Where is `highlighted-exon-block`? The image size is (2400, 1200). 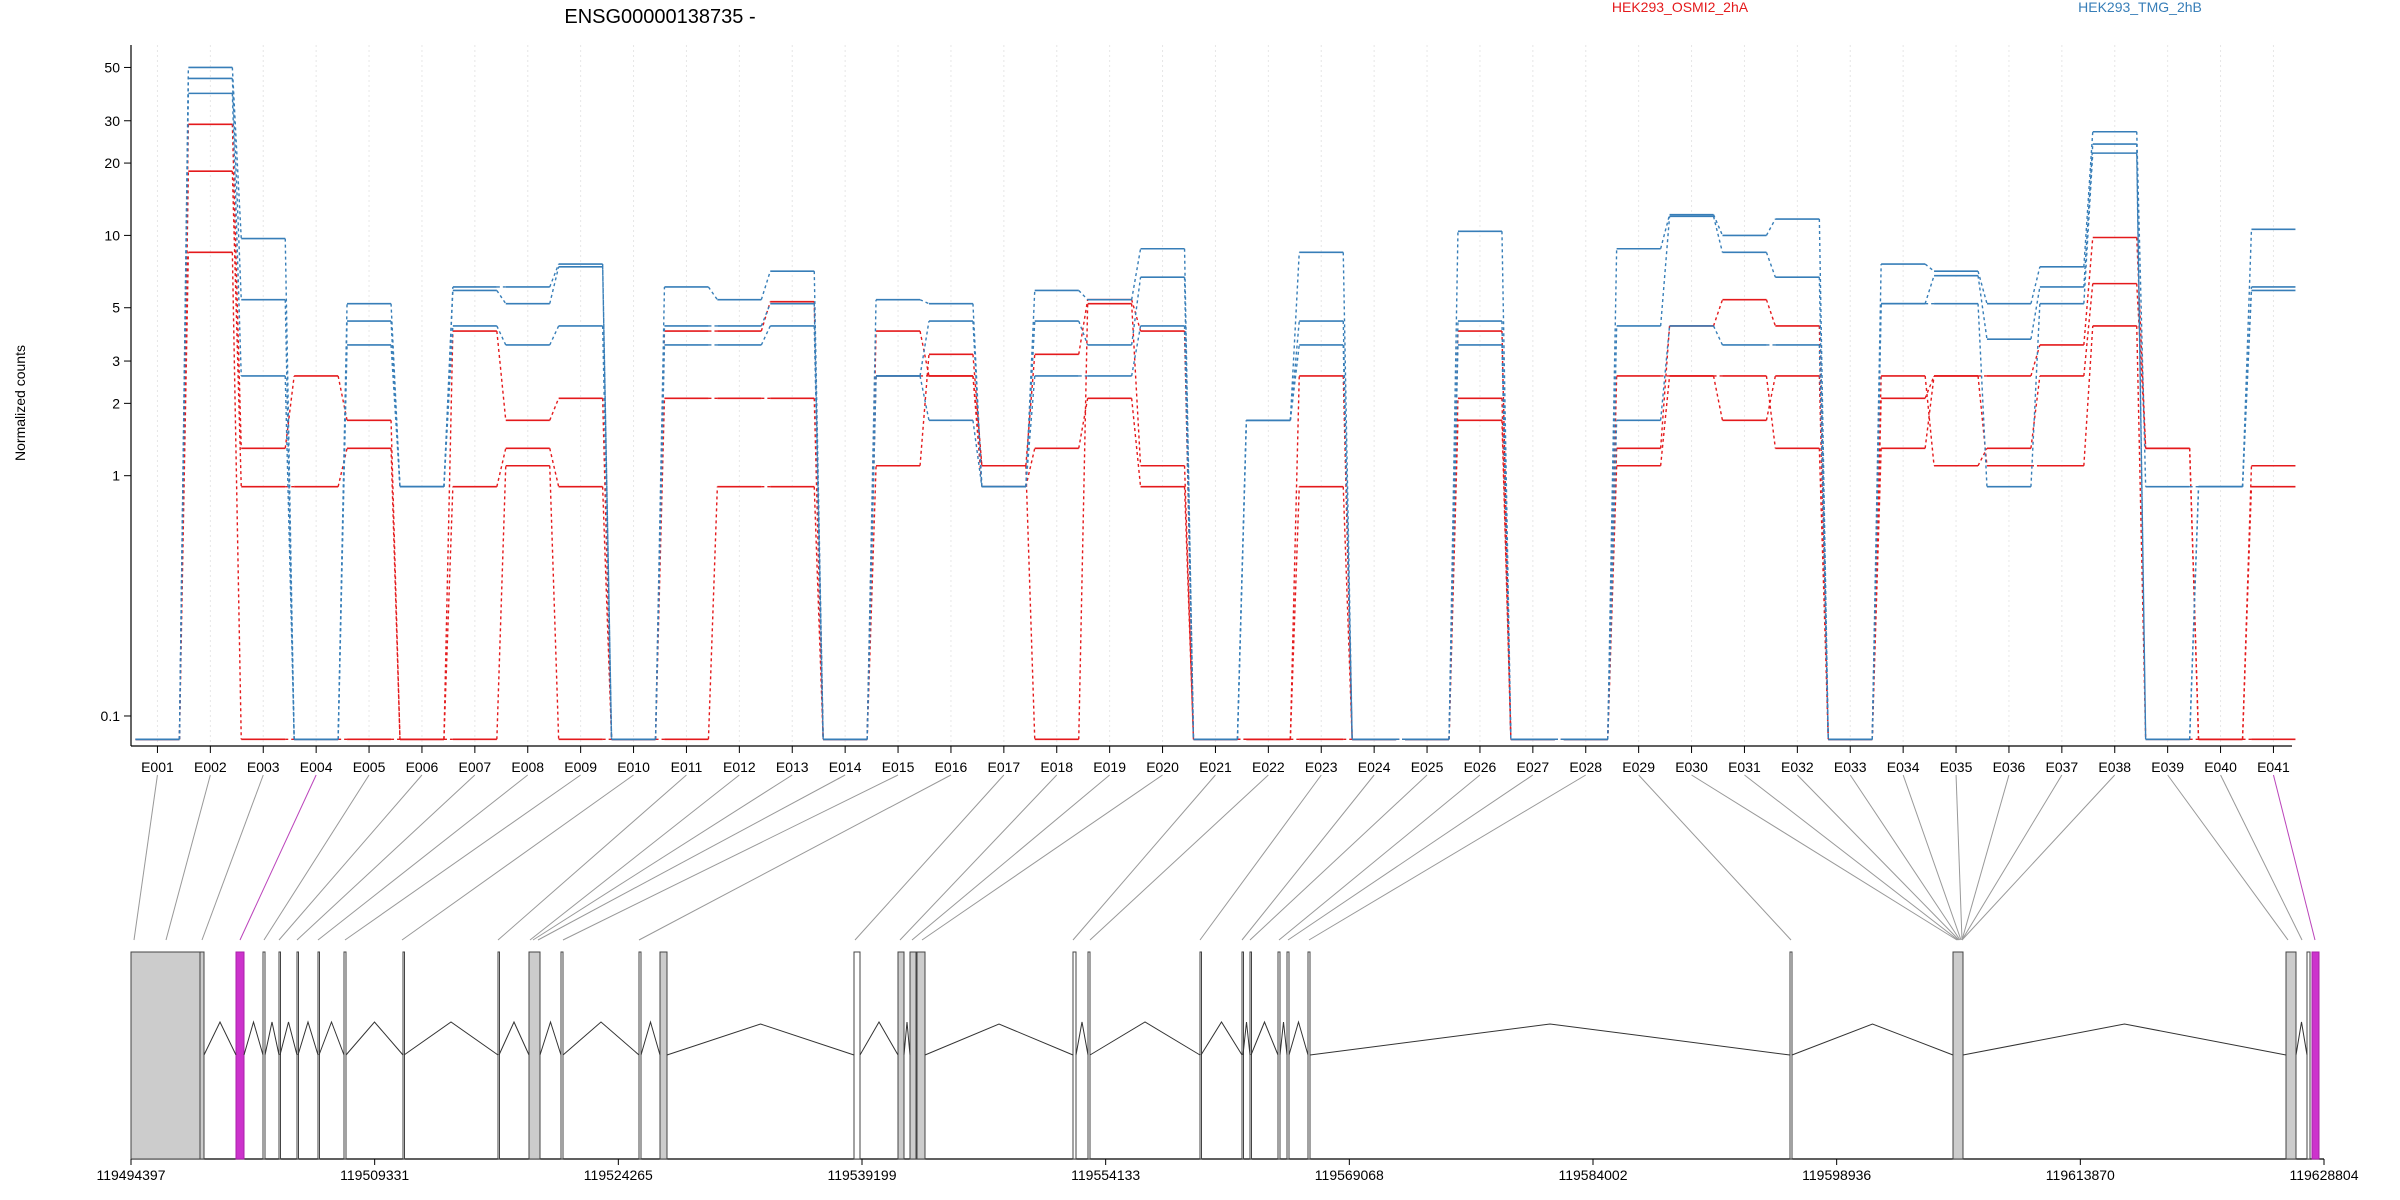
highlighted-exon-block is located at coordinates (2315, 1055).